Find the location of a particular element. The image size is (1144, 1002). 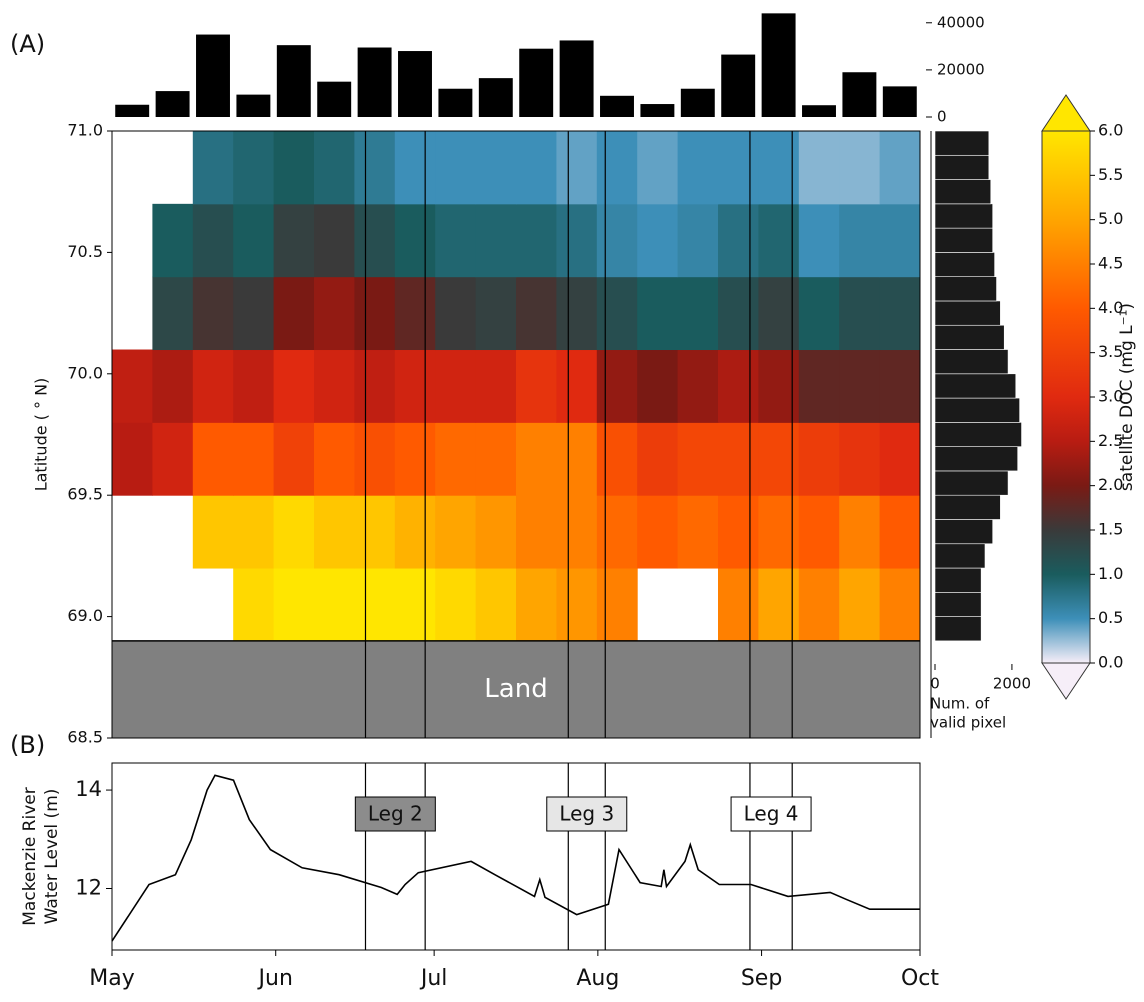

colorbar is located at coordinates (1066, 397).